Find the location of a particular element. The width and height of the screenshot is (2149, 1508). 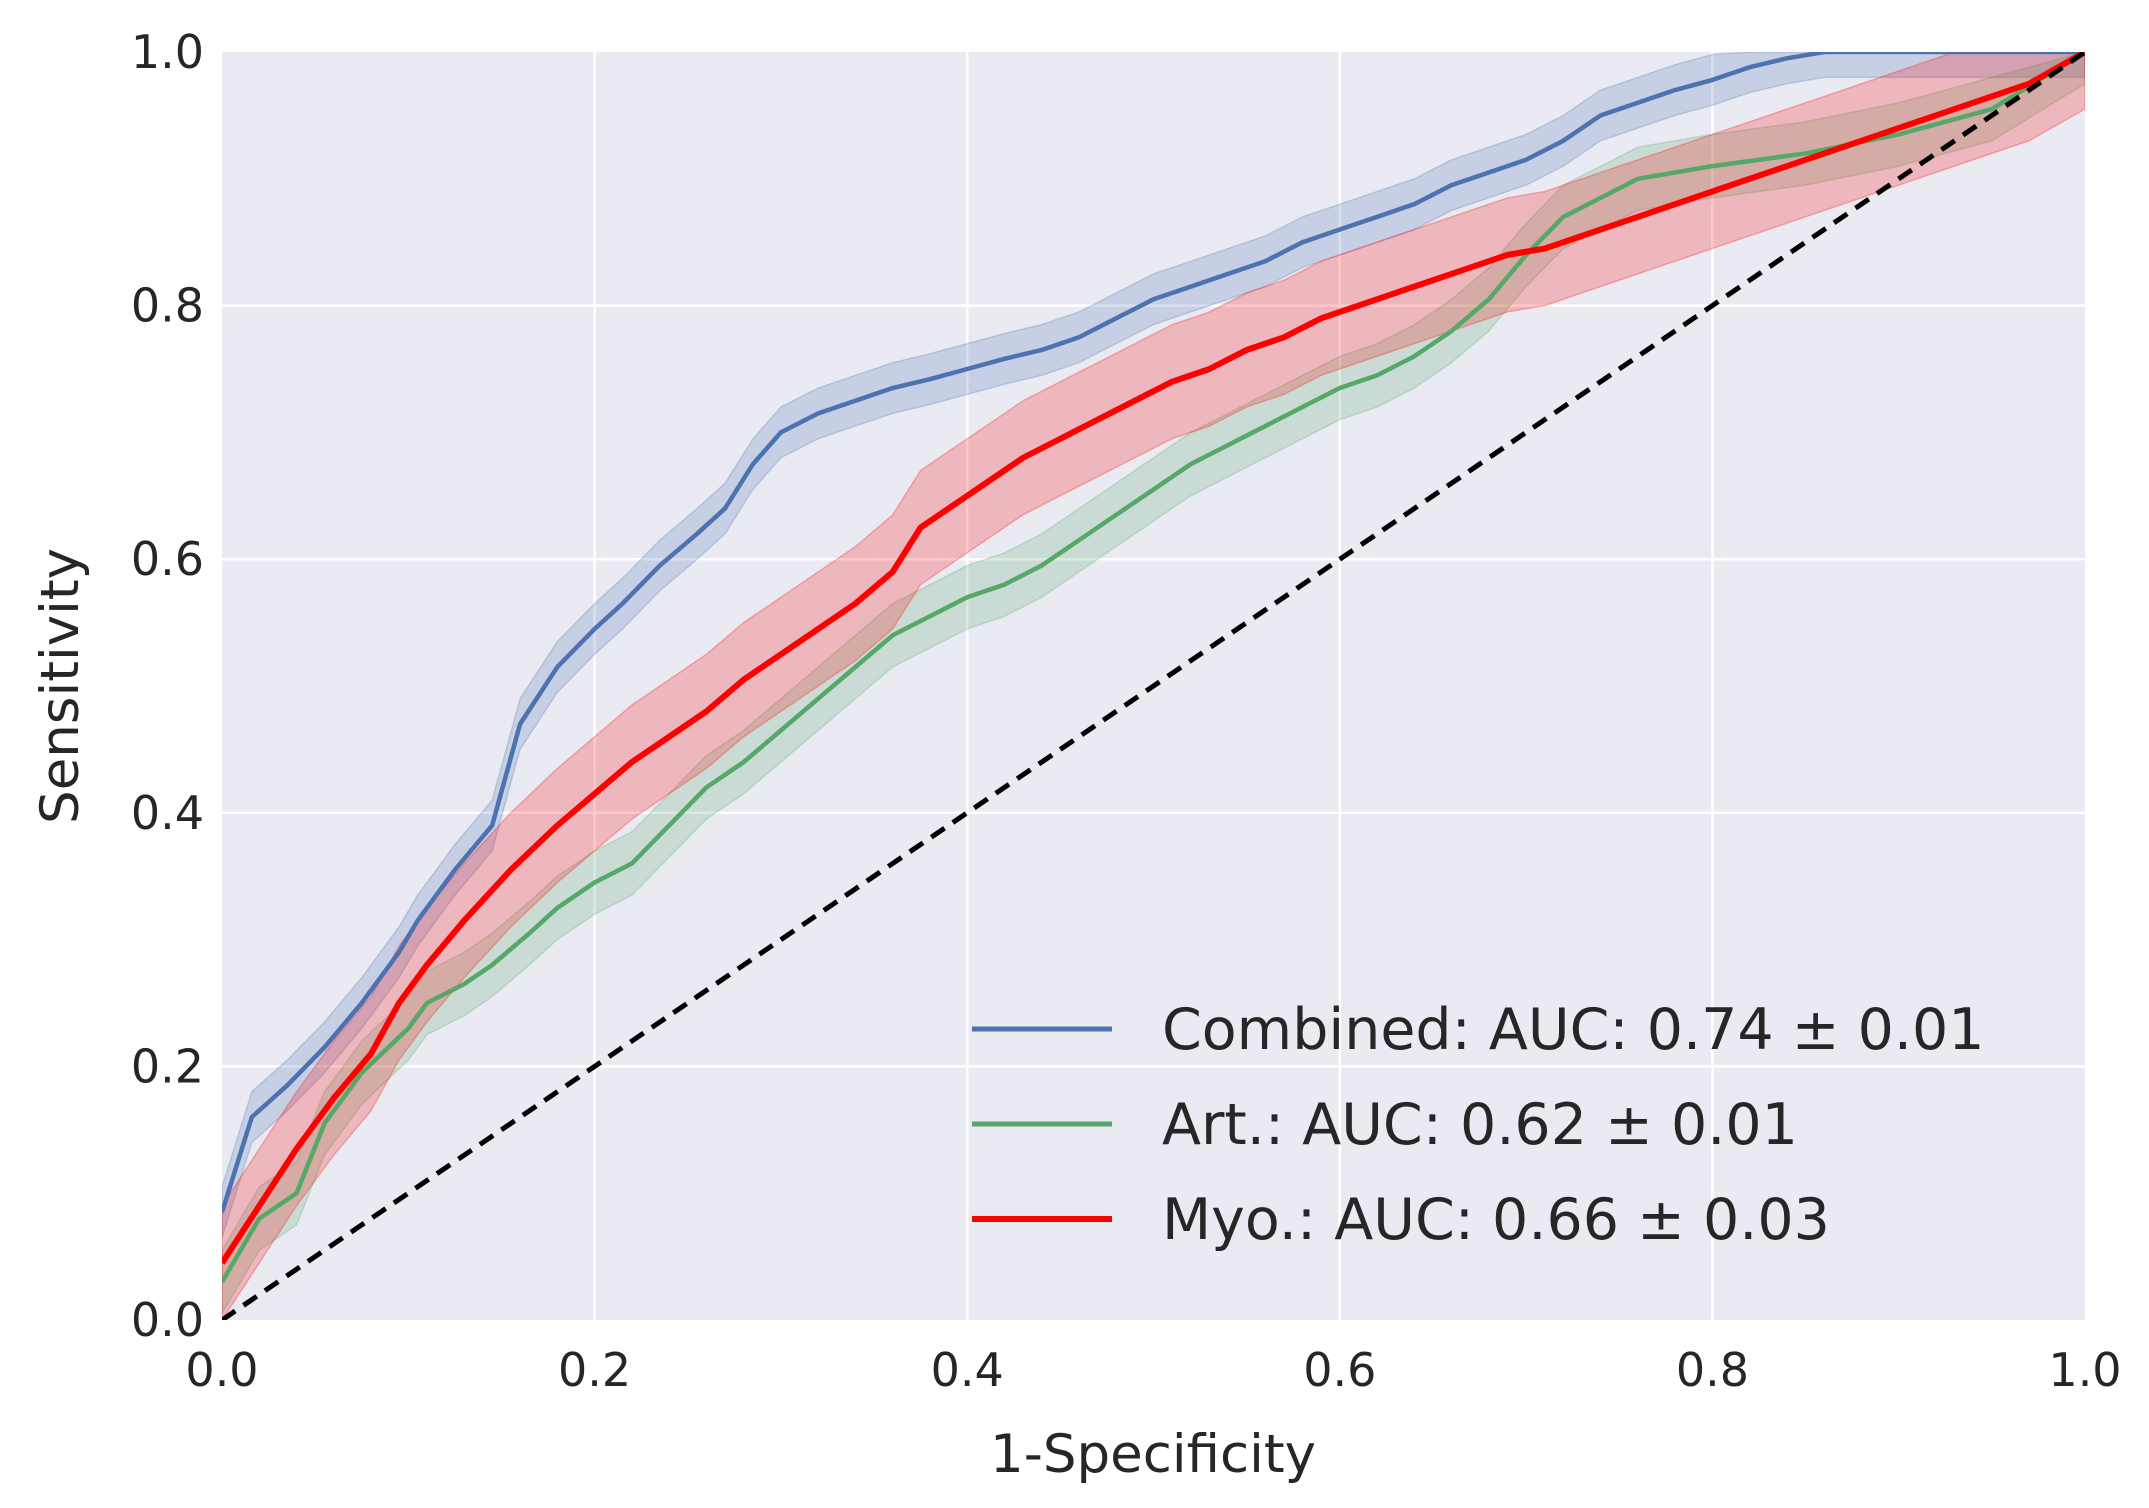

legend-label-art: Art.: AUC: 0.62 ± 0.01 is located at coordinates (1480, 1125).